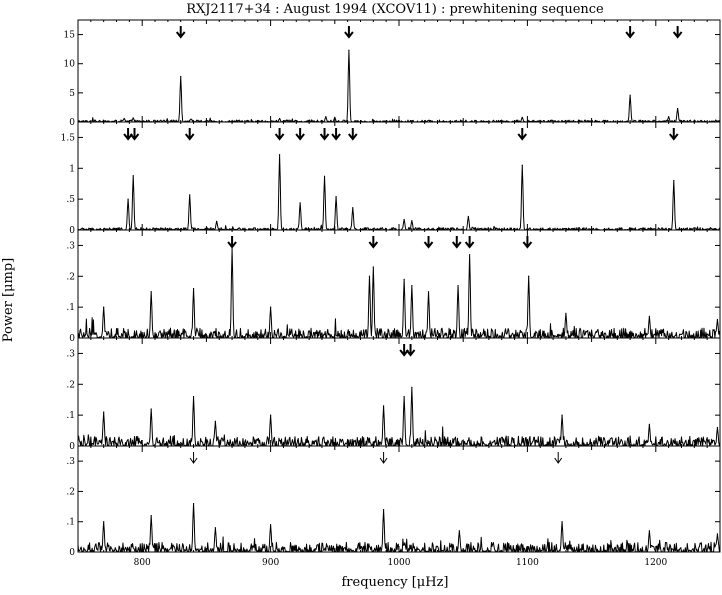 This screenshot has width=722, height=595. I want to click on y-tick-label: 1, so click(72, 169).